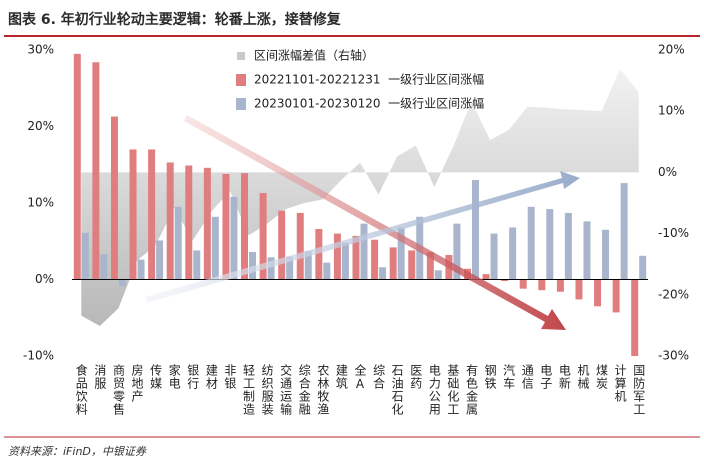 The width and height of the screenshot is (704, 473). Describe the element at coordinates (434, 390) in the screenshot. I see `x-tick-label: 电力公用` at that location.